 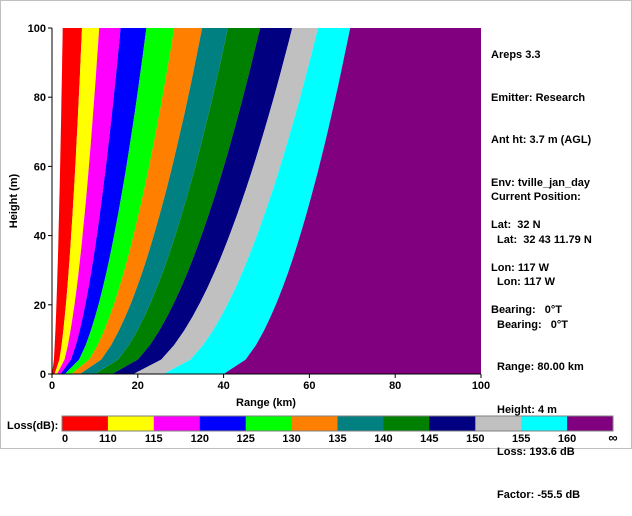 What do you see at coordinates (521, 439) in the screenshot?
I see `legend-label: 155` at bounding box center [521, 439].